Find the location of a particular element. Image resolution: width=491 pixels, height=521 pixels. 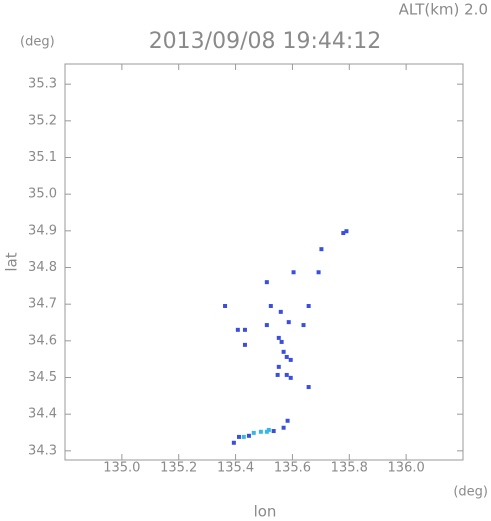

altitude-label: ALT(km) 2.0 is located at coordinates (443, 10).